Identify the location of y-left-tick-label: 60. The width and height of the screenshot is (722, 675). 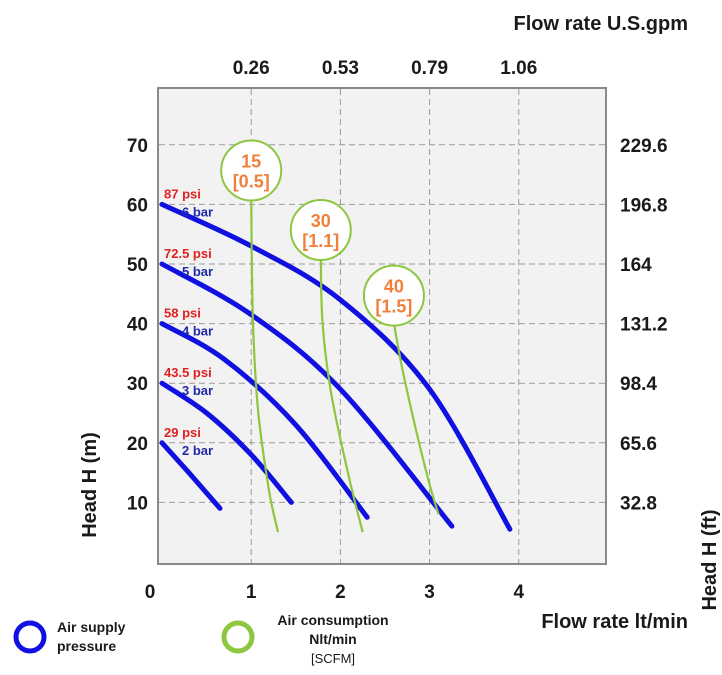
(137, 205).